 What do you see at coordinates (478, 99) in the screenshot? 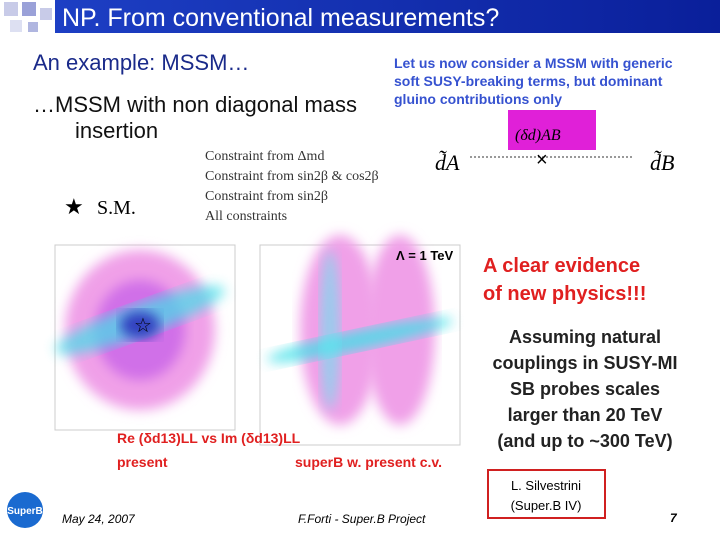
I see `note: gluino contributions only` at bounding box center [478, 99].